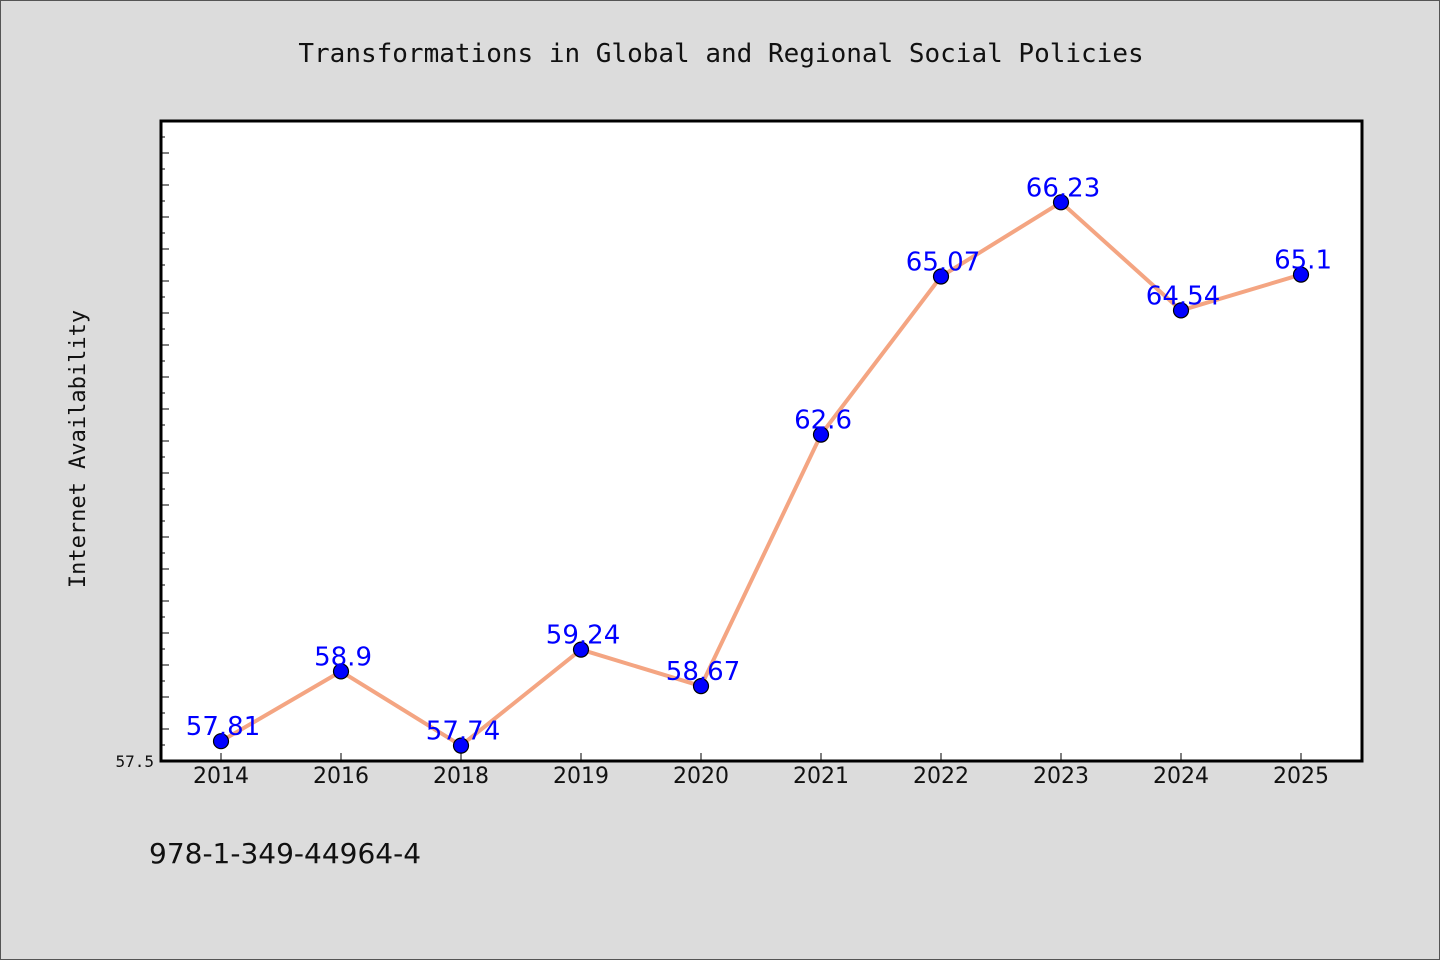  What do you see at coordinates (823, 421) in the screenshot?
I see `data-label: 62.6` at bounding box center [823, 421].